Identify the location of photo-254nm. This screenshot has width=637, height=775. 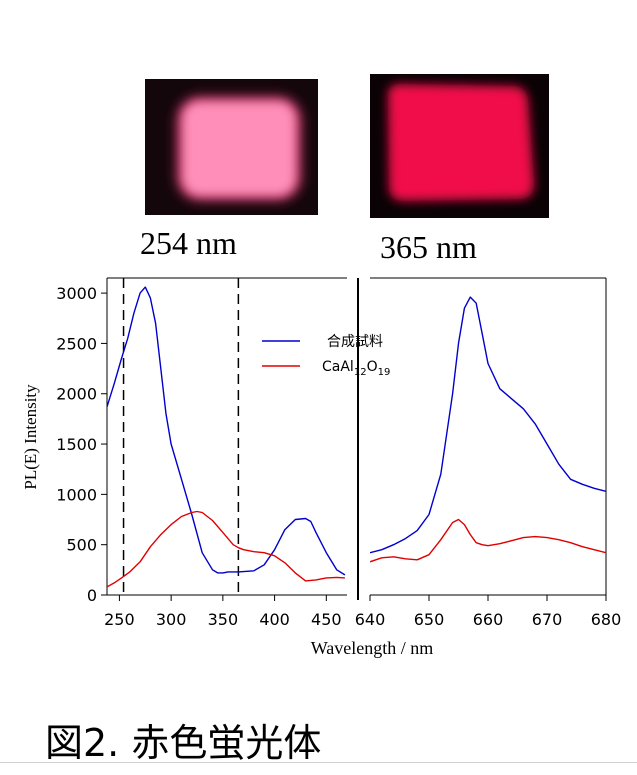
(231, 147).